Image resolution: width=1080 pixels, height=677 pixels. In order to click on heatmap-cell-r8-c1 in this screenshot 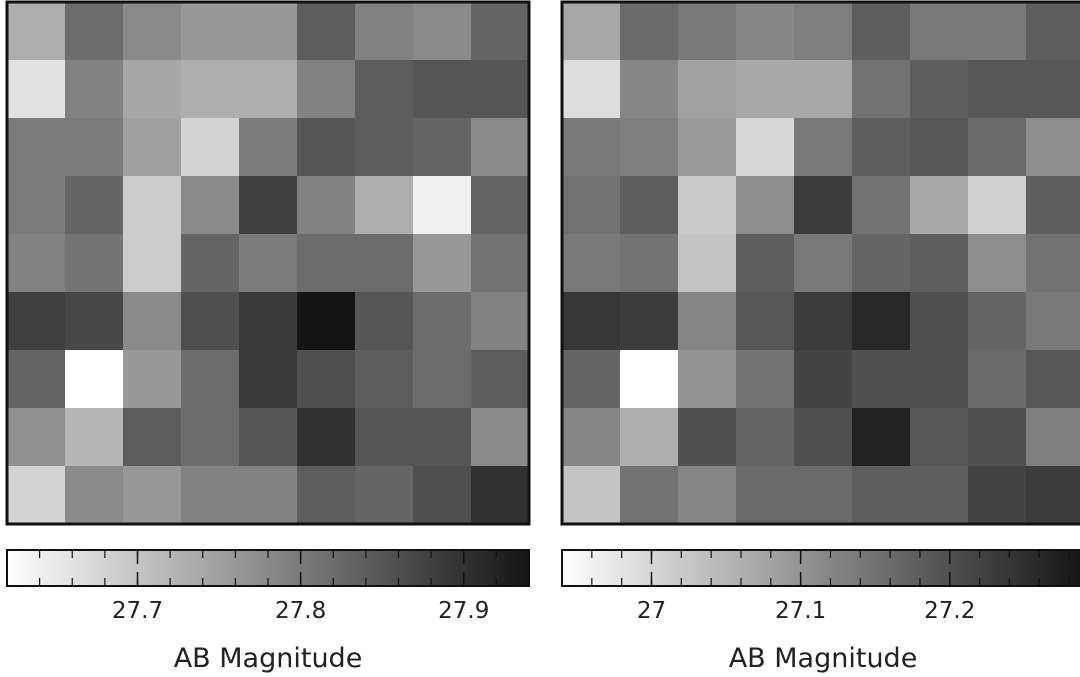, I will do `click(94, 495)`.